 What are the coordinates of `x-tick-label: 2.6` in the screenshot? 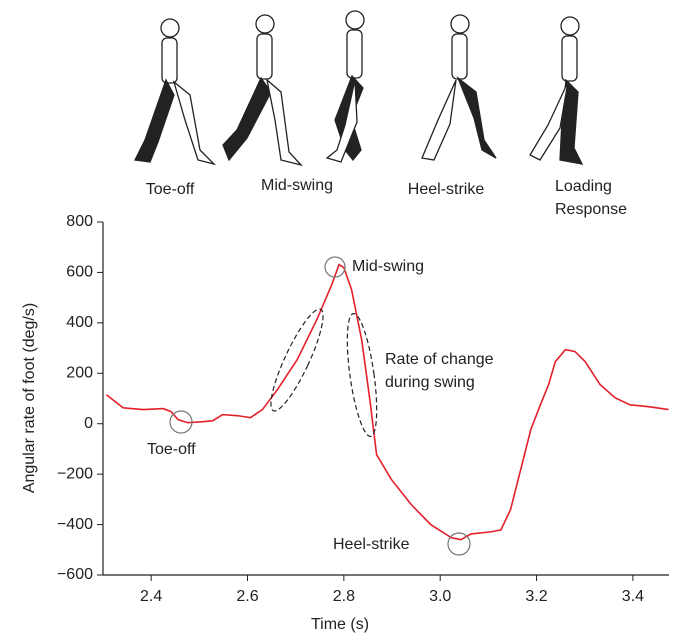 It's located at (247, 596).